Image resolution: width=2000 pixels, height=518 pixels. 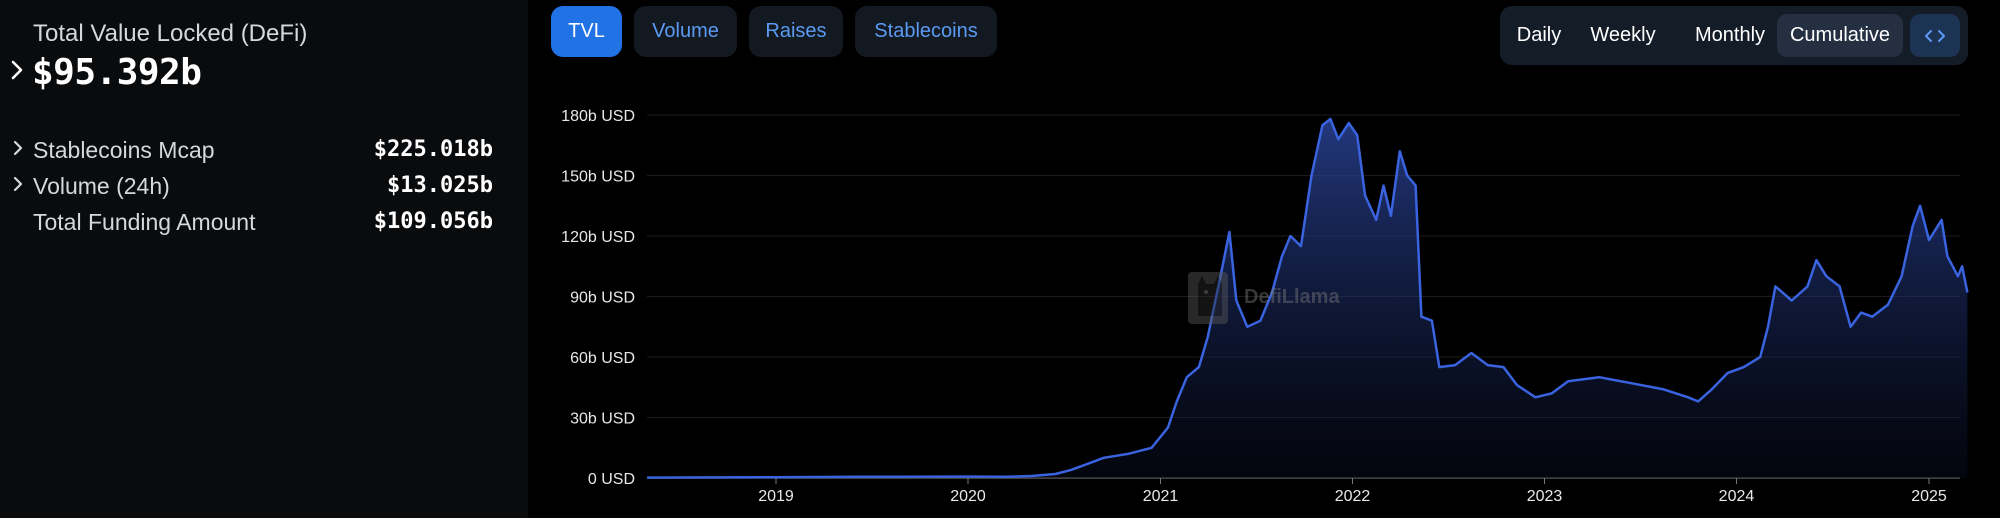 What do you see at coordinates (1935, 35) in the screenshot?
I see `code-icon` at bounding box center [1935, 35].